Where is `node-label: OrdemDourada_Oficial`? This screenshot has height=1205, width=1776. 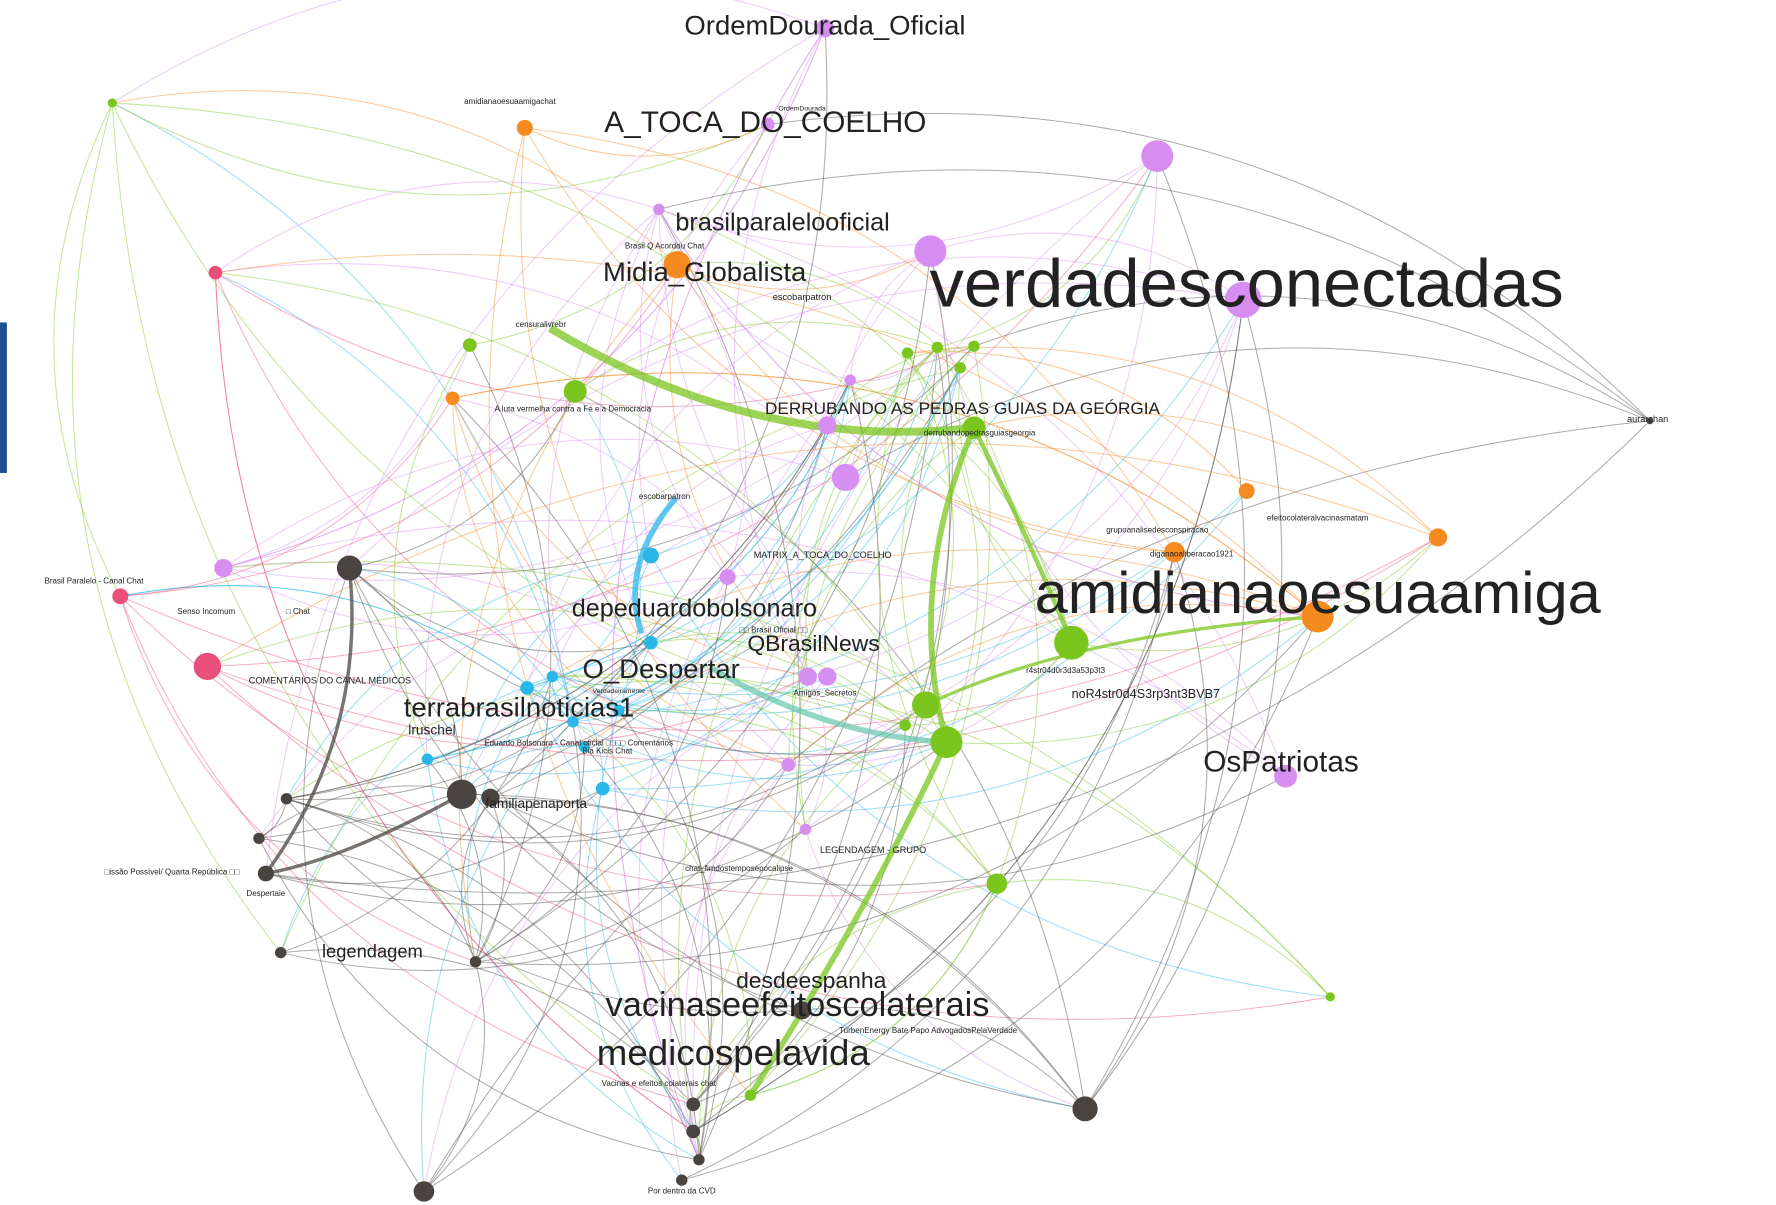
node-label: OrdemDourada_Oficial is located at coordinates (824, 24).